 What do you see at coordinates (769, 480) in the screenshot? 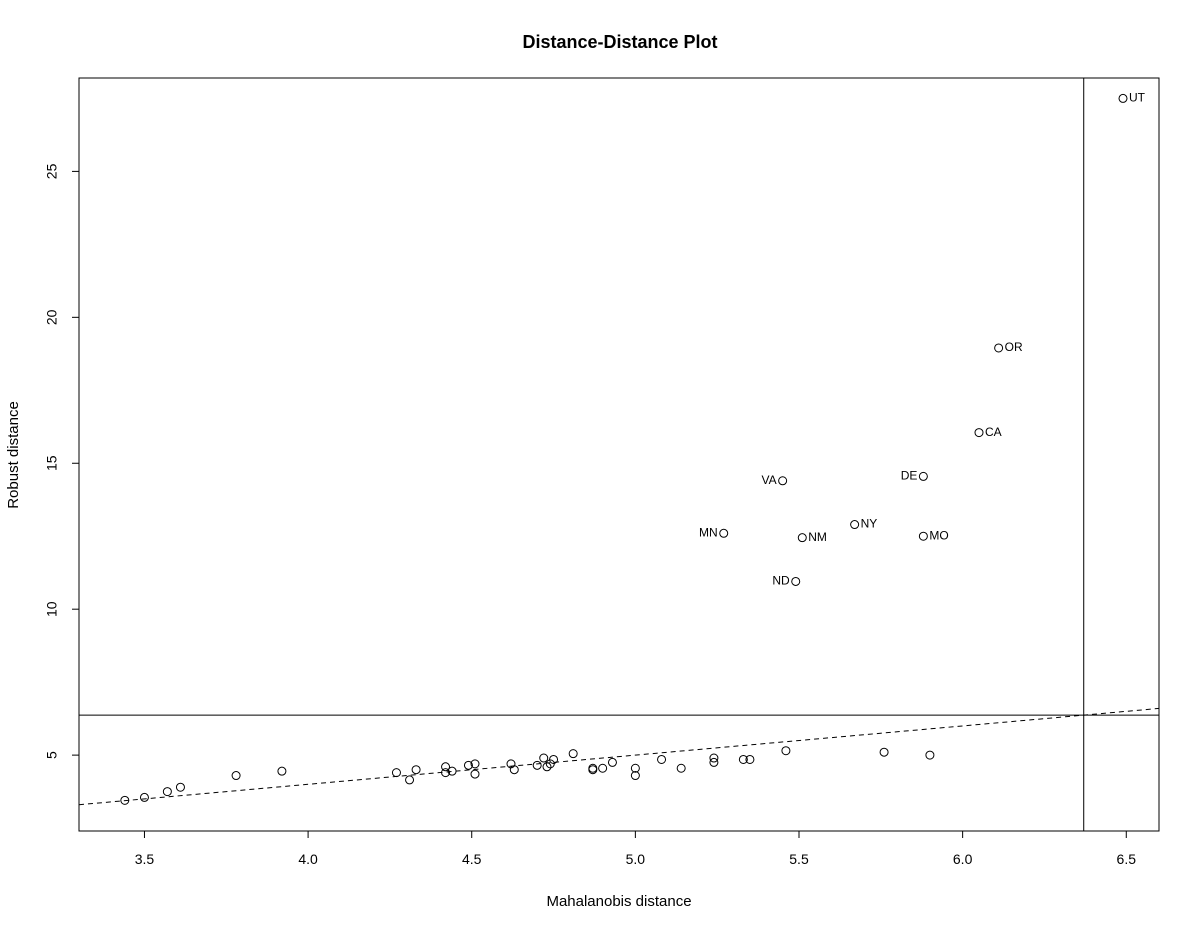
I see `point-label: VA` at bounding box center [769, 480].